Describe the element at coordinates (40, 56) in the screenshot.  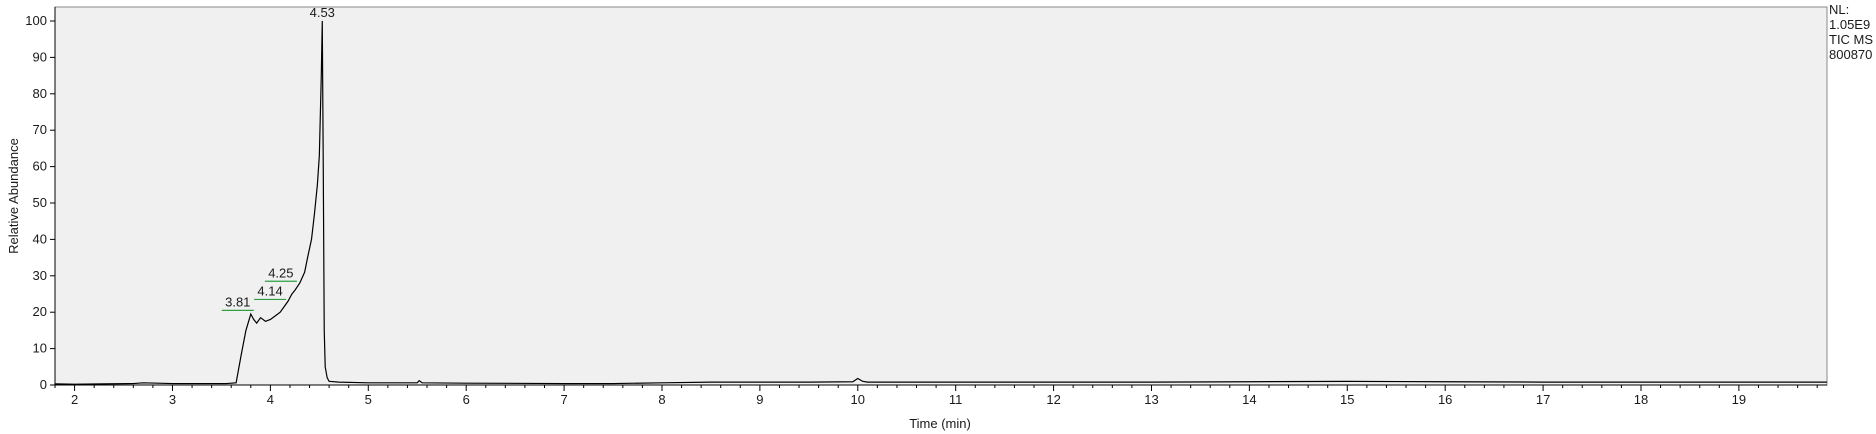
I see `y-tick-label: 90` at that location.